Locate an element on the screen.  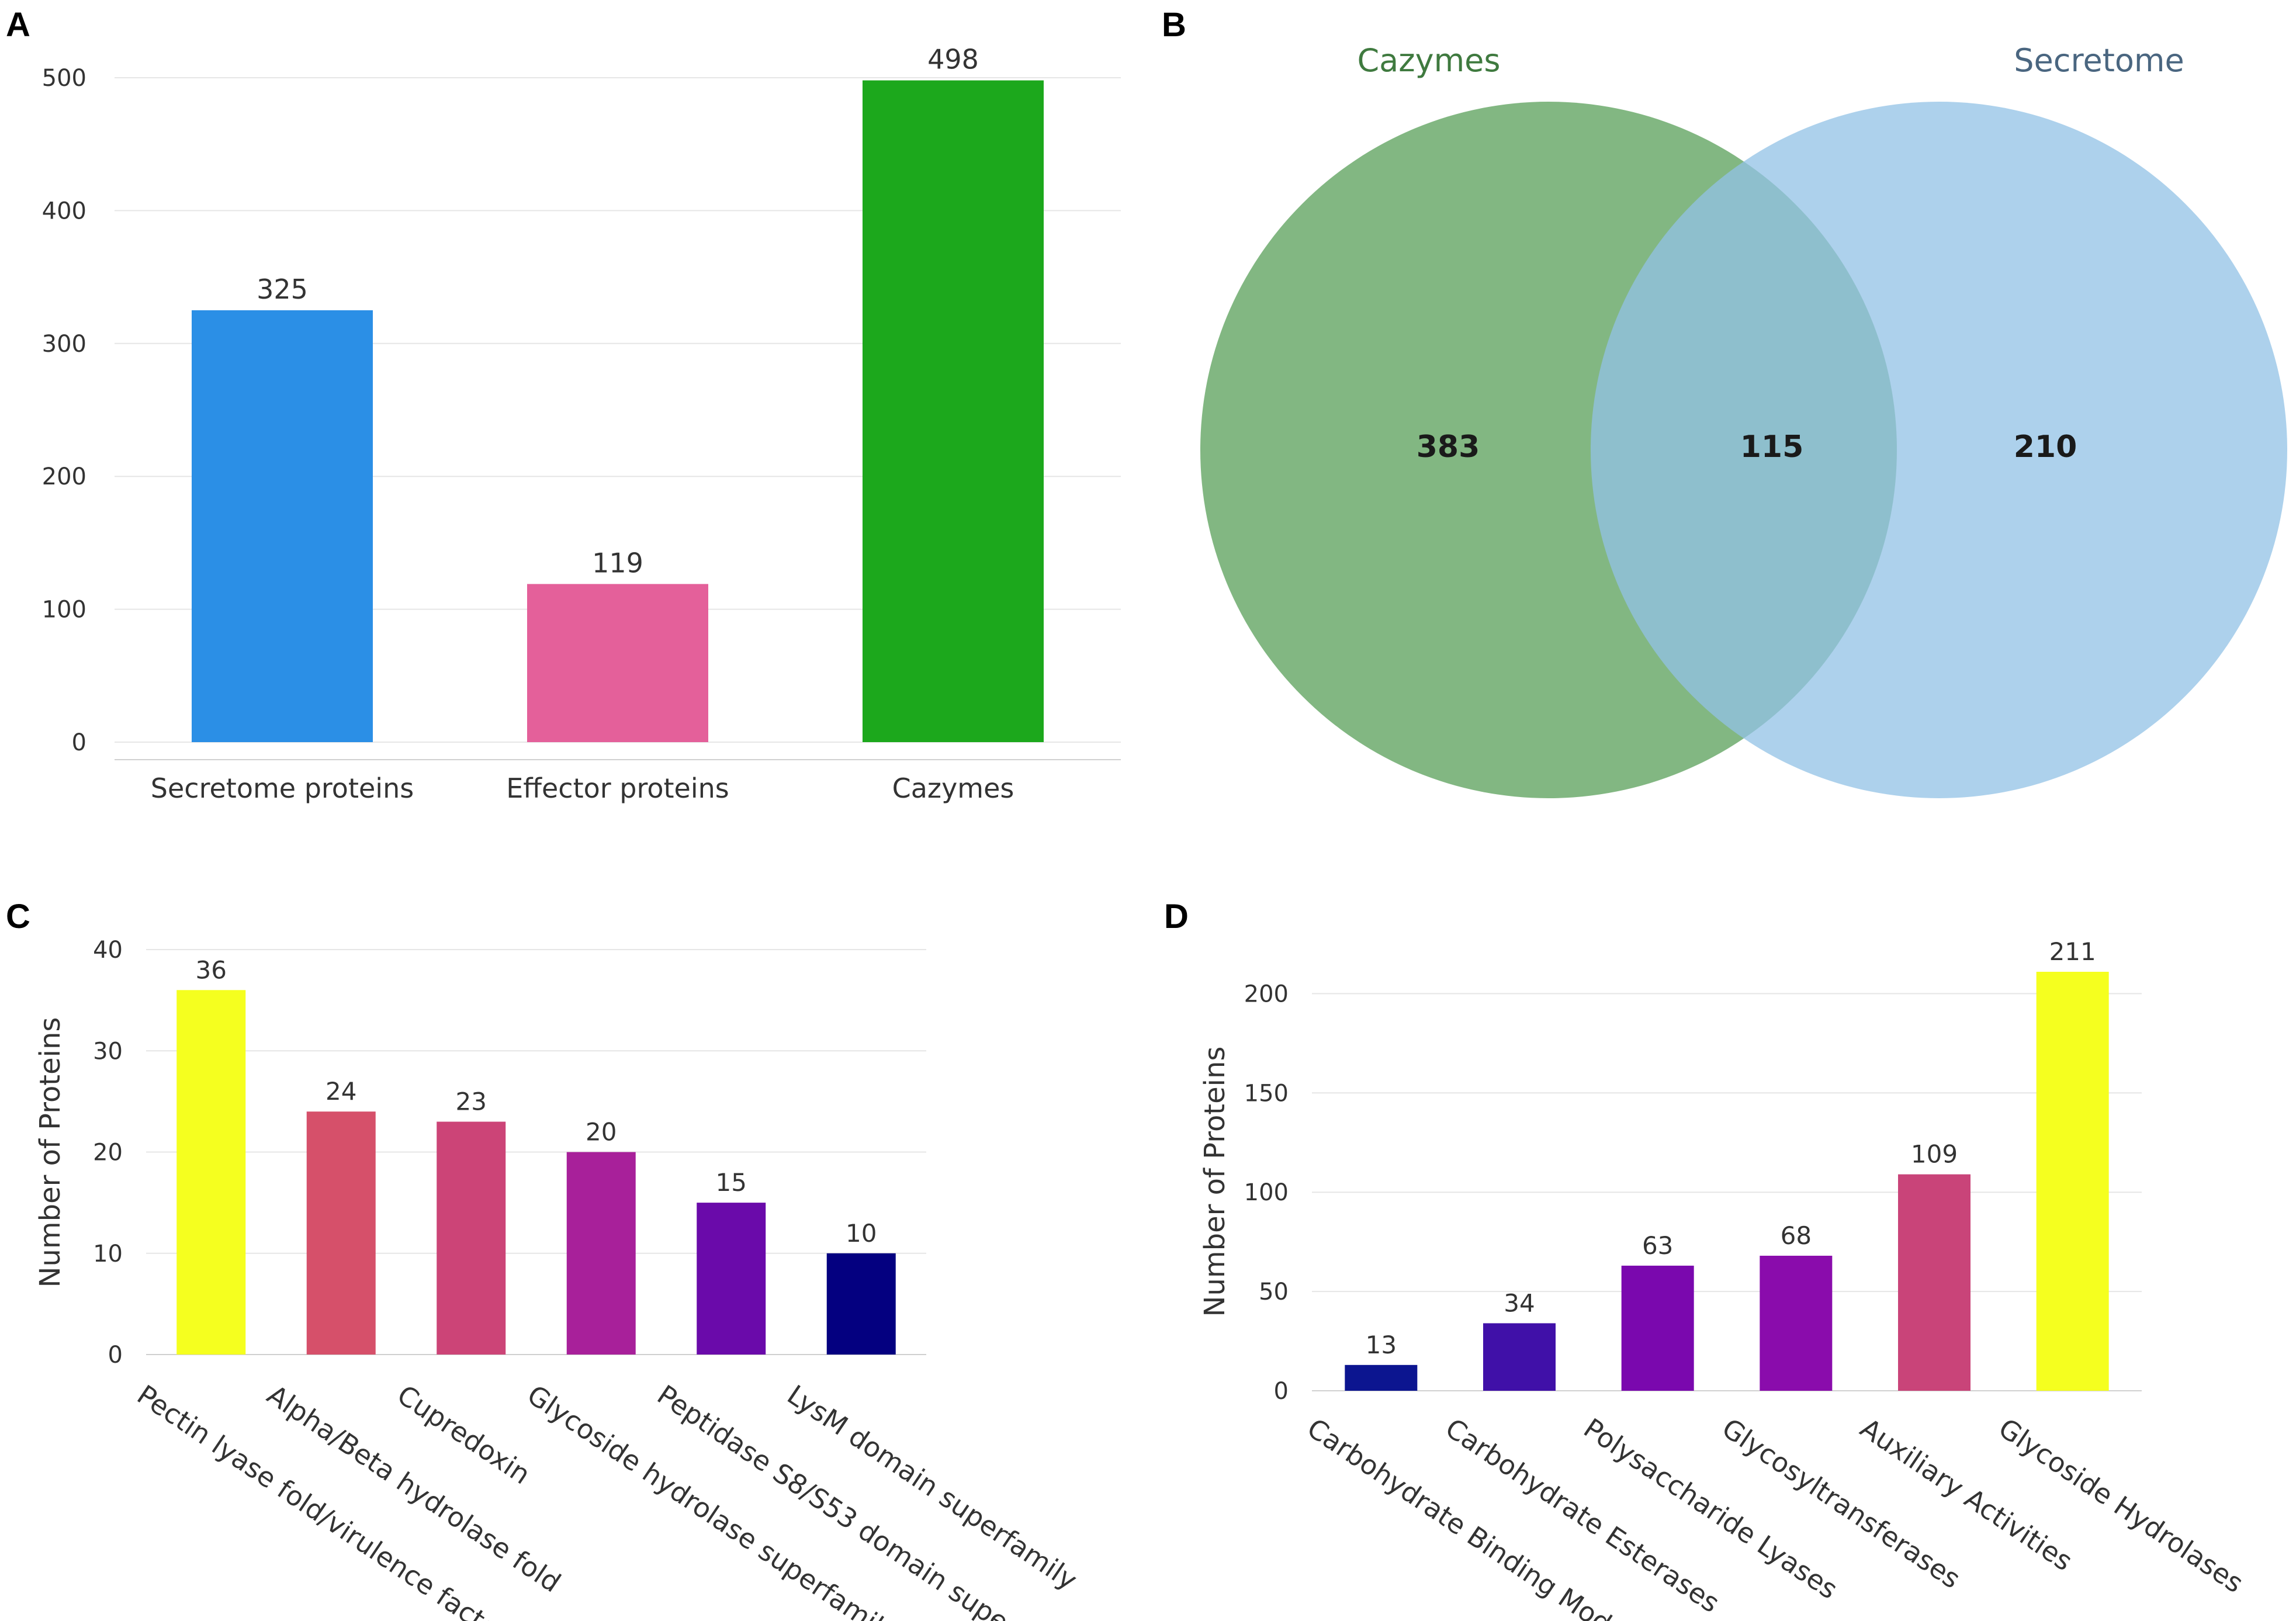
x-tick-label-d-1: Carbohydrate Esterases is located at coordinates (1583, 1515).